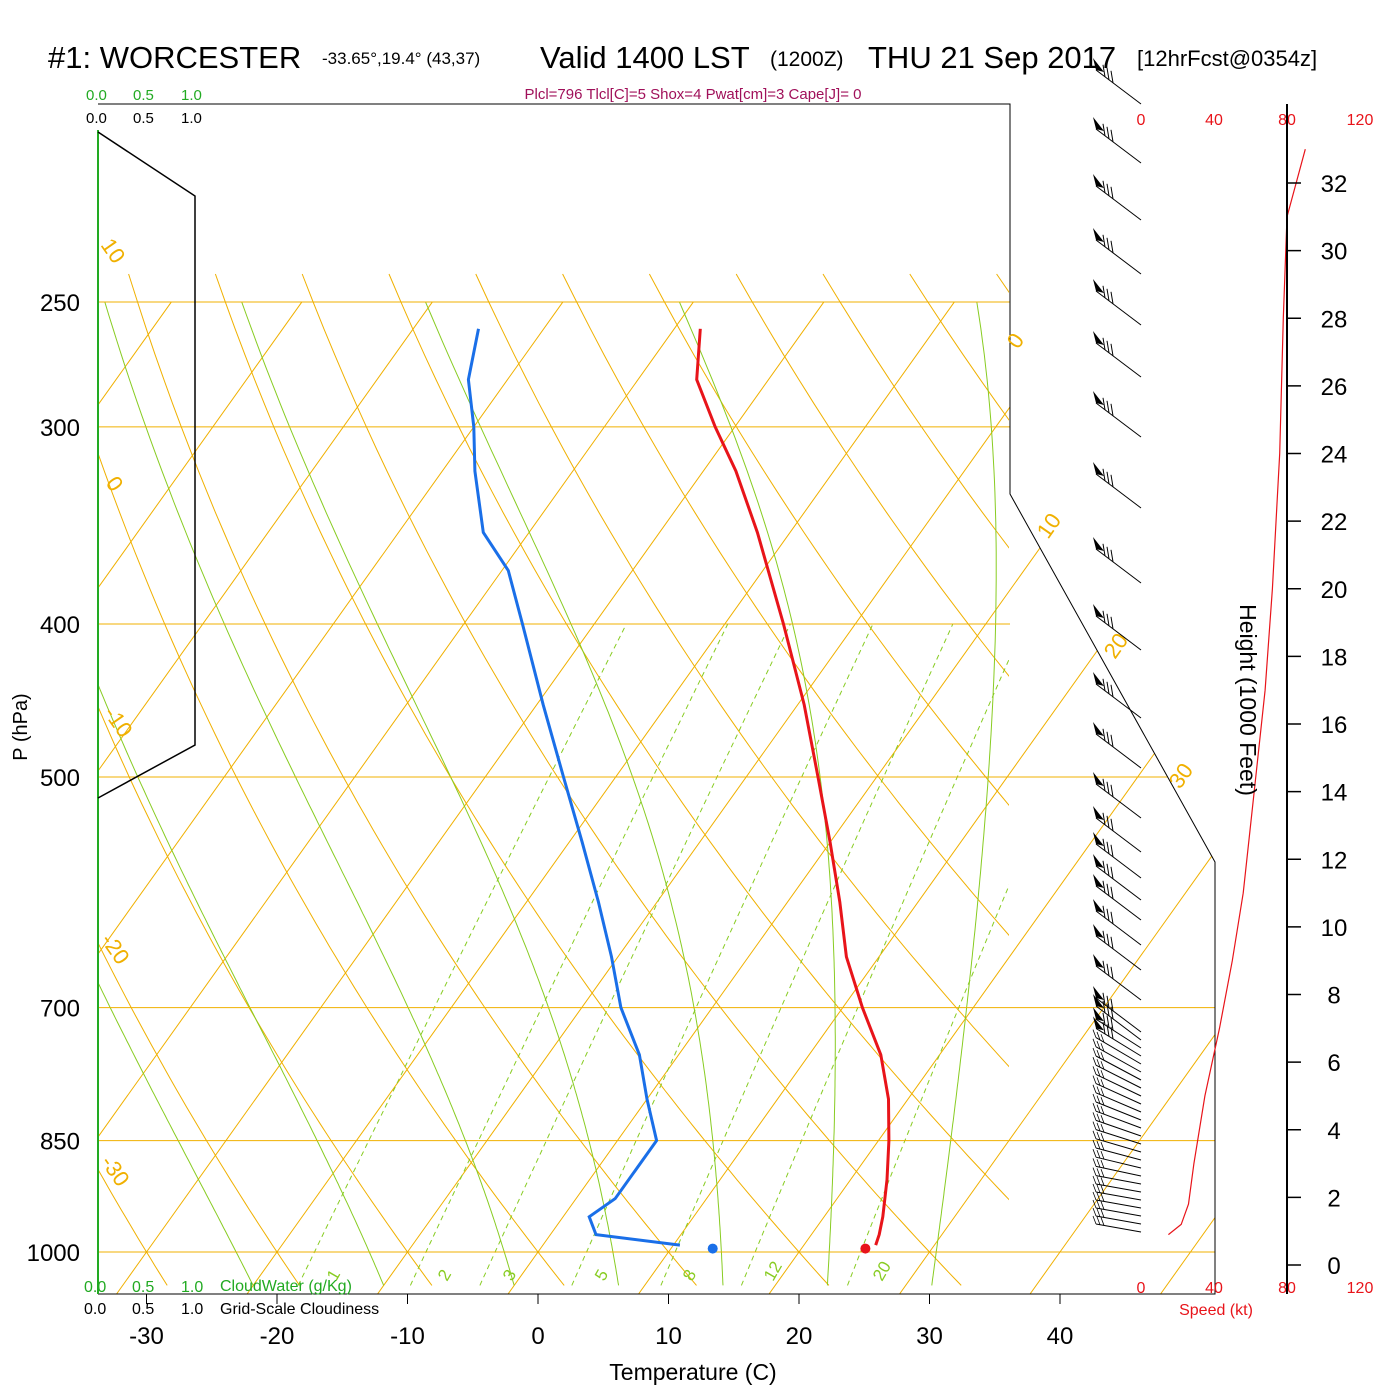  What do you see at coordinates (1141, 1288) in the screenshot?
I see `speed-tick-label: 0` at bounding box center [1141, 1288].